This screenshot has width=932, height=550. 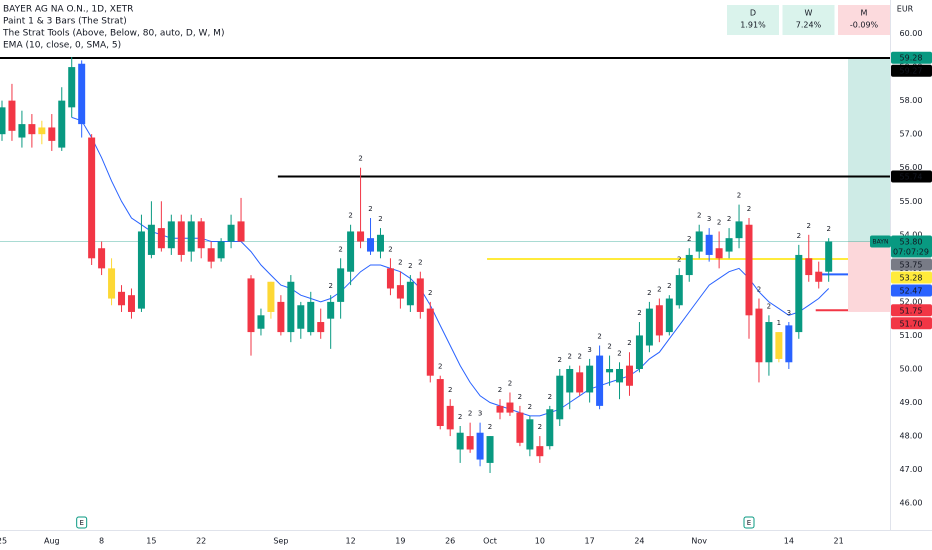 What do you see at coordinates (864, 13) in the screenshot?
I see `change-period: M` at bounding box center [864, 13].